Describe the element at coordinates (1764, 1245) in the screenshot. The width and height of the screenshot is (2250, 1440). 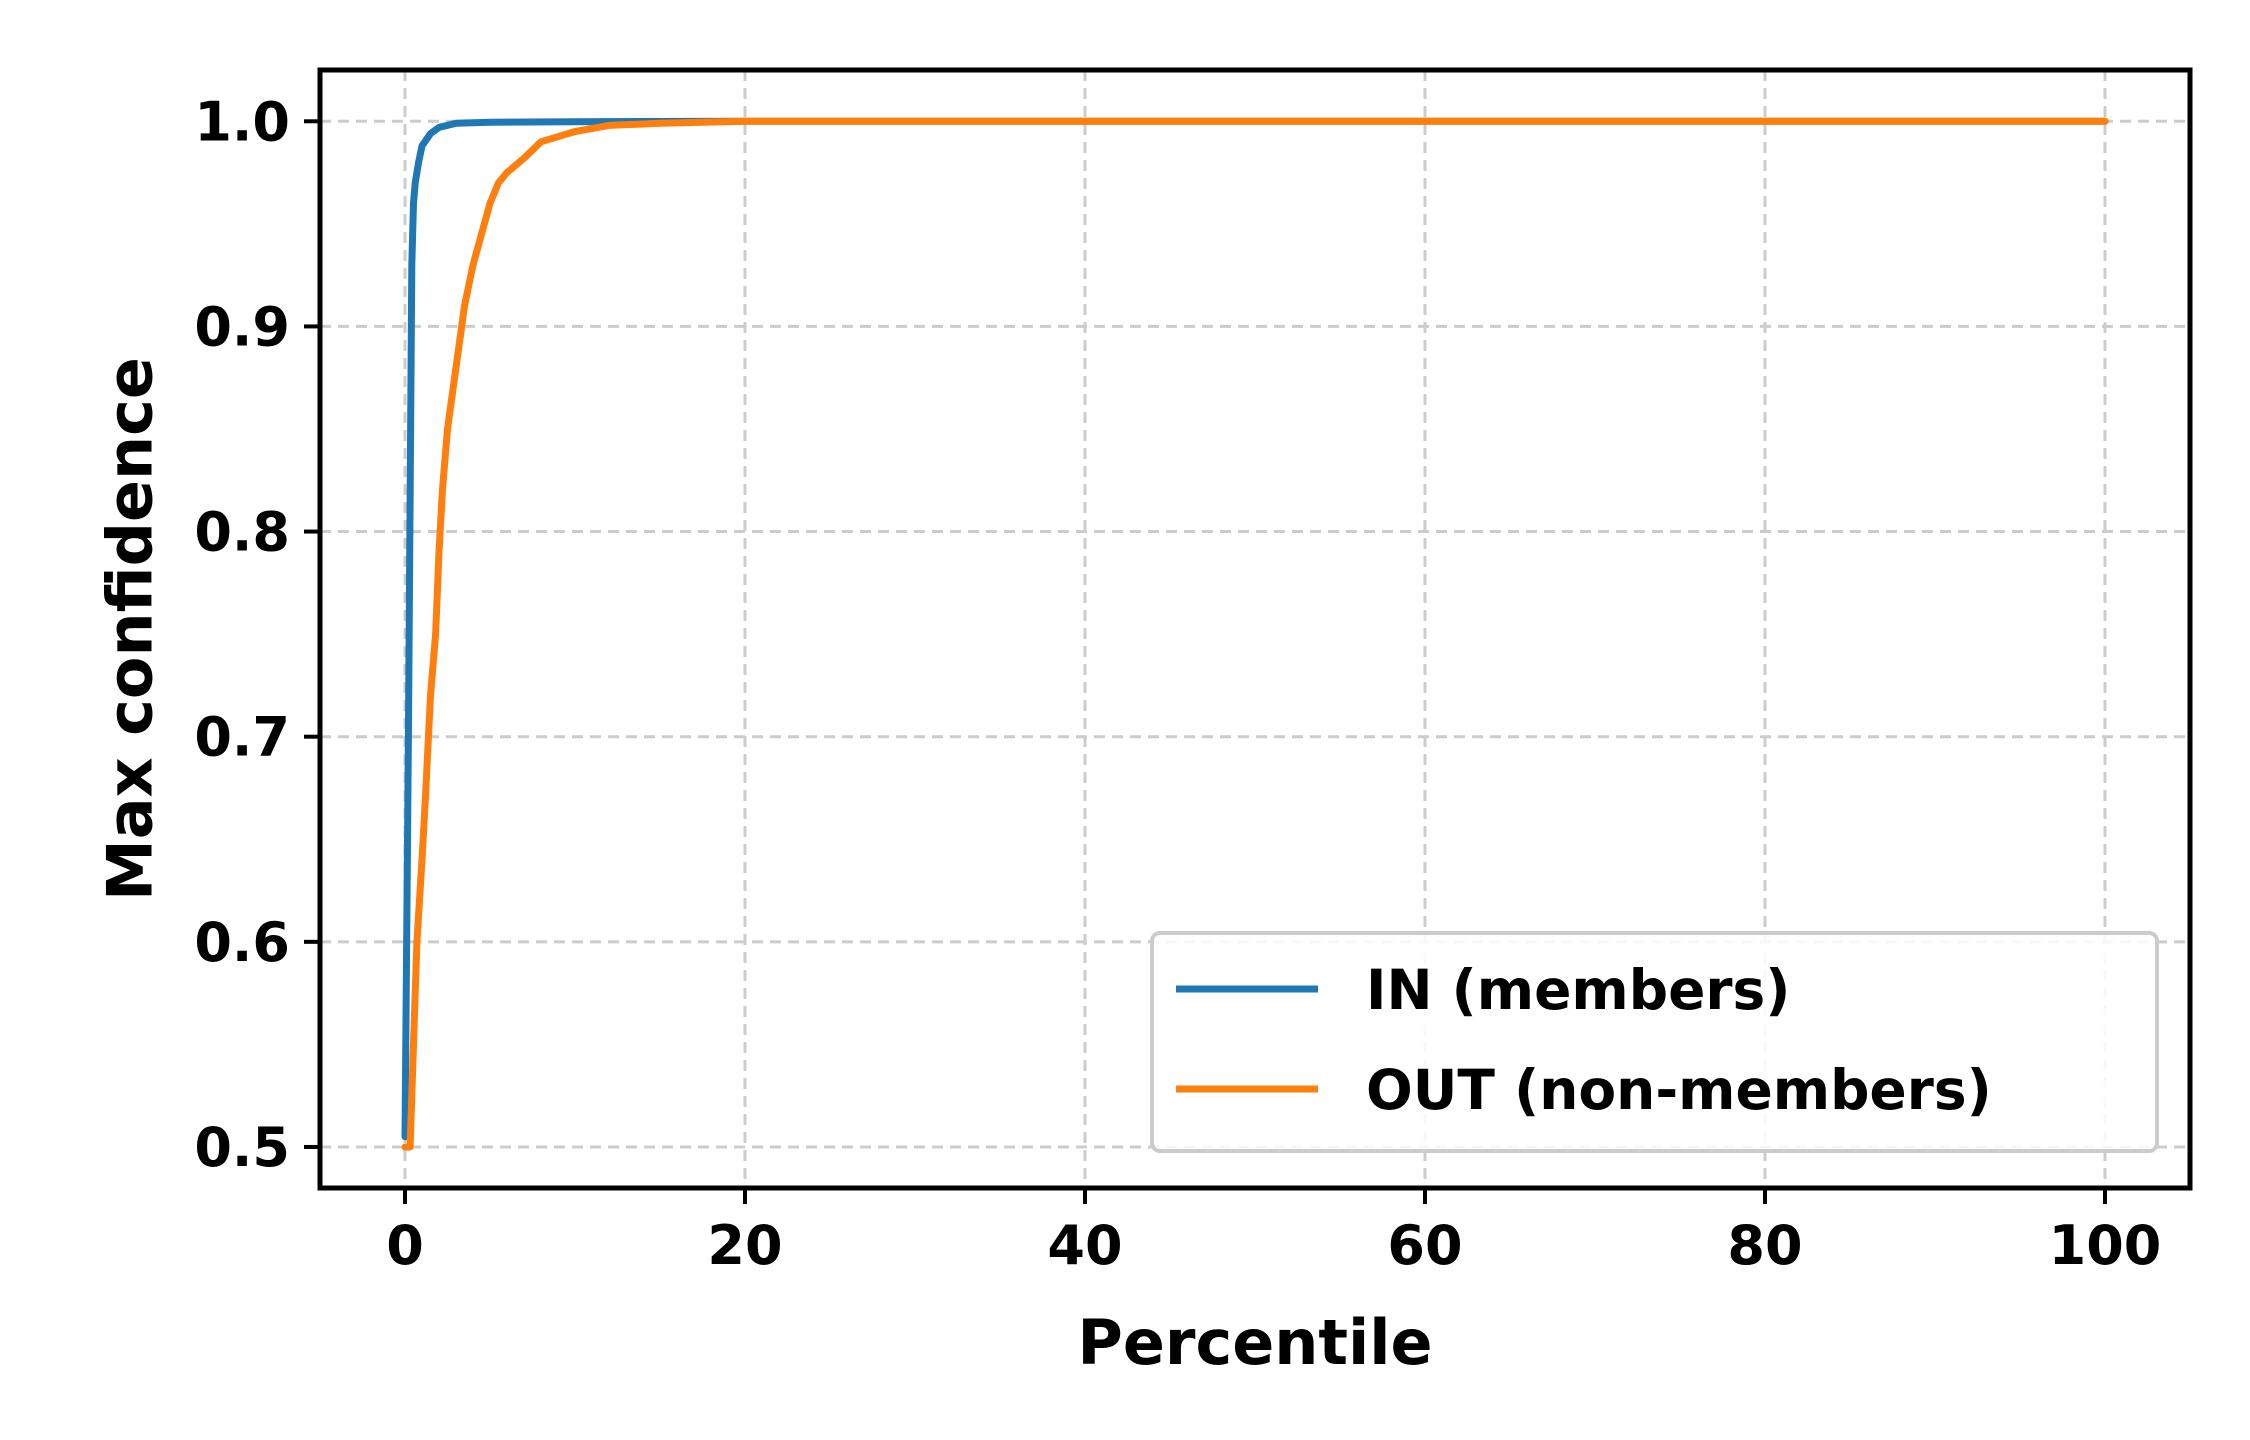
I see `x-tick-label: 80` at that location.